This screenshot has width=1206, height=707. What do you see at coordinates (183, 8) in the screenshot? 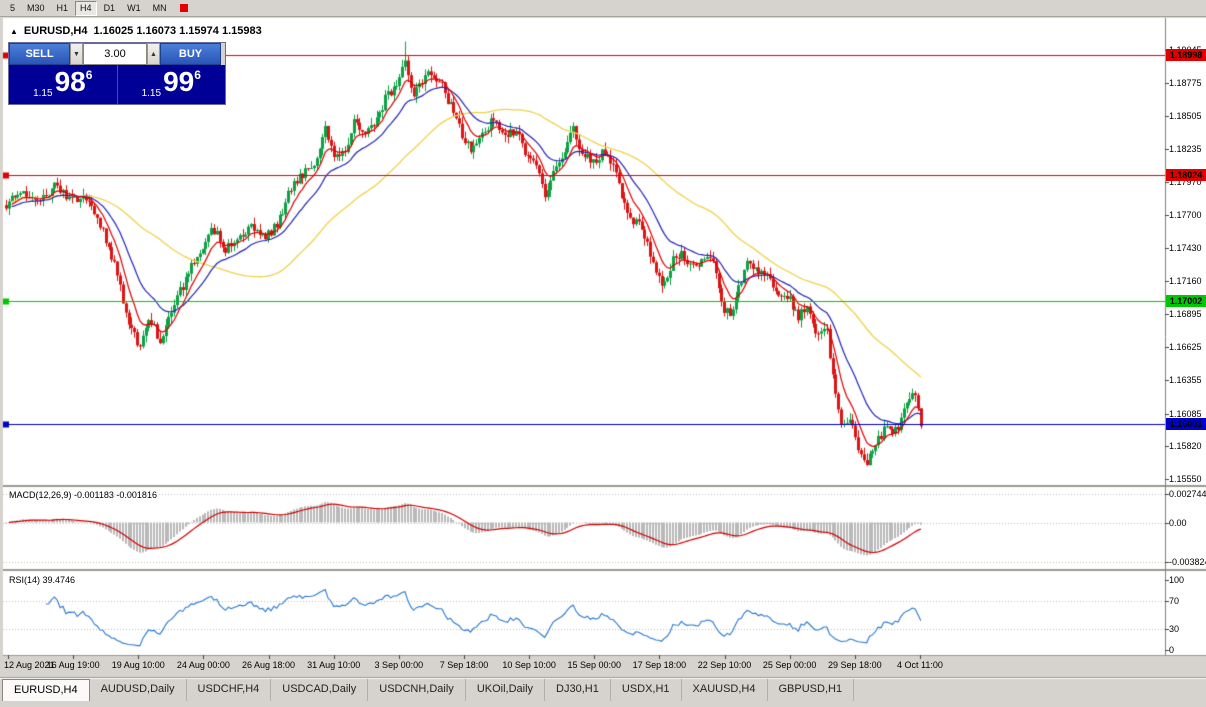
I see `alert-indicator-icon` at bounding box center [183, 8].